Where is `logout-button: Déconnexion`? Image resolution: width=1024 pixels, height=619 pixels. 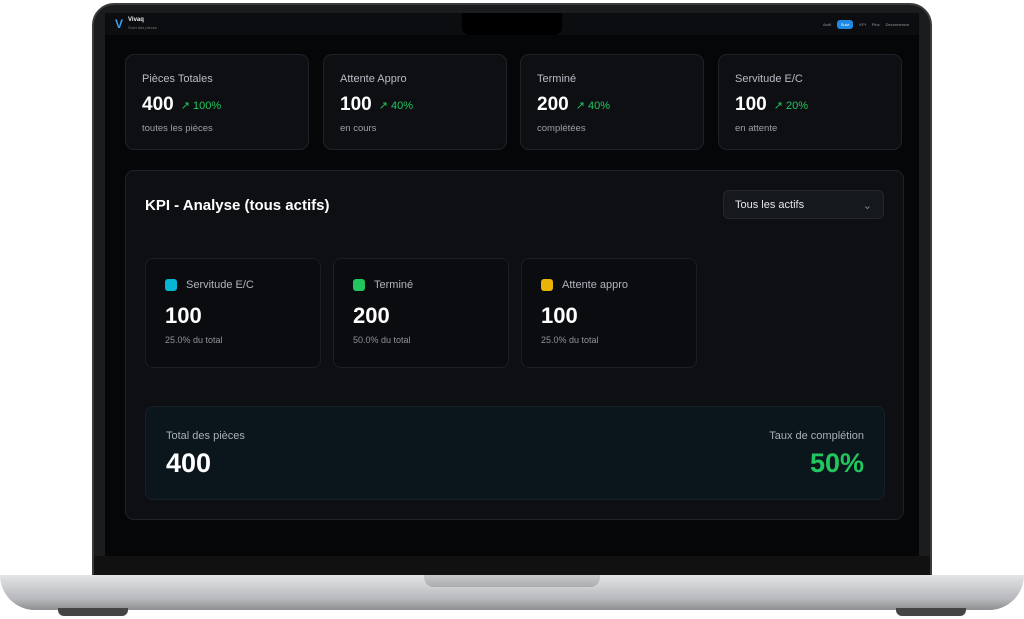
logout-button: Déconnexion is located at coordinates (897, 24).